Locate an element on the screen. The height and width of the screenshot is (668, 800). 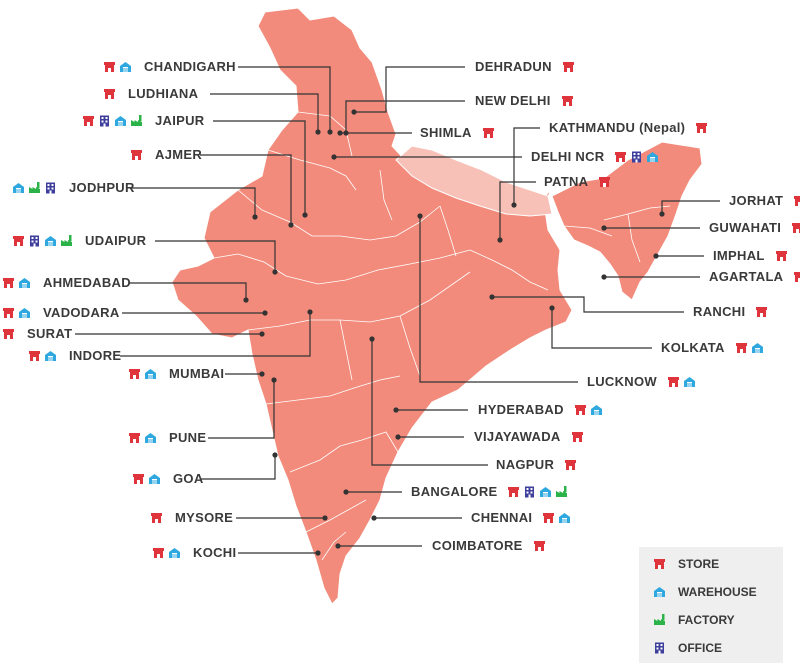
leader-line-nagpur is located at coordinates (429, 402).